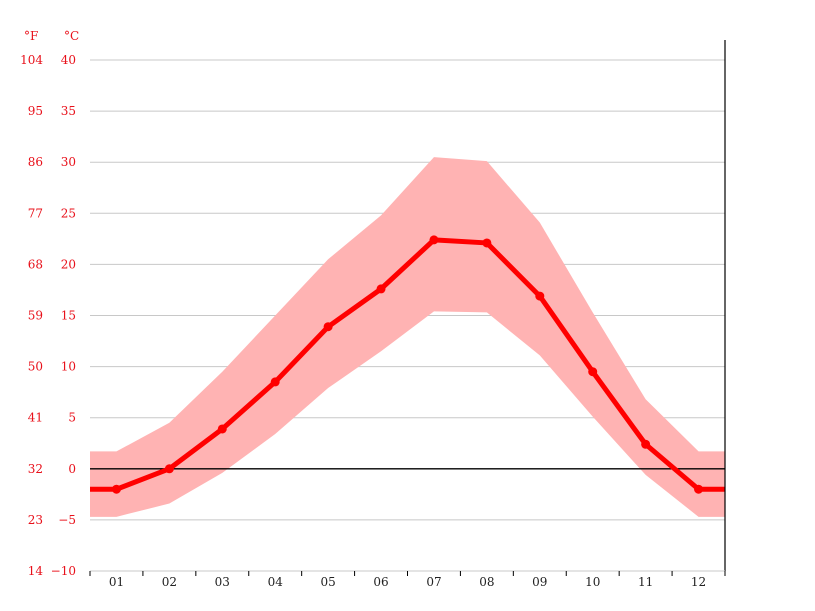  I want to click on y-tick-celsius: 20, so click(68, 264).